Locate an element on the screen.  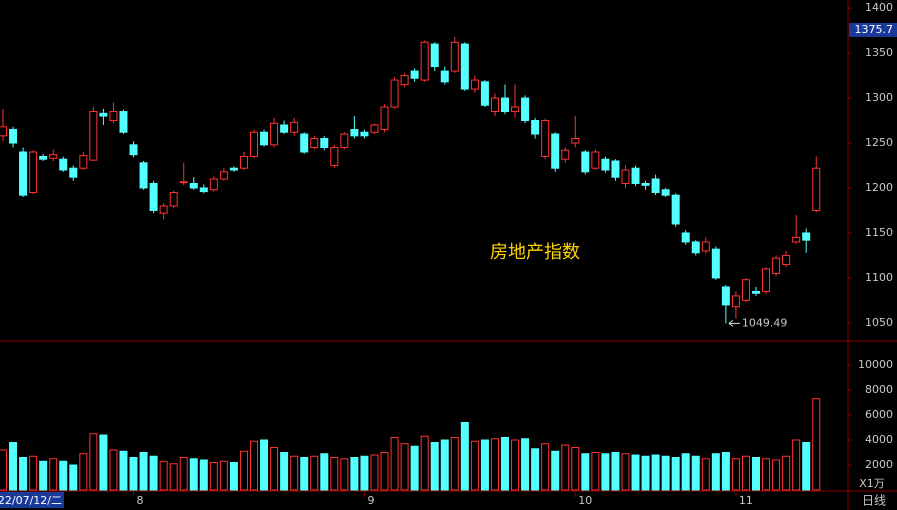
volume-tick-label: 2000 is located at coordinates (879, 464).